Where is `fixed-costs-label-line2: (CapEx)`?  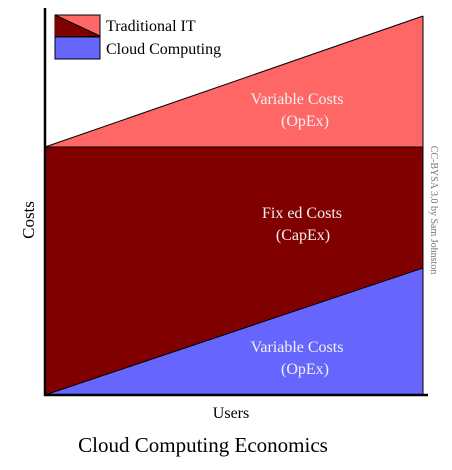
fixed-costs-label-line2: (CapEx) is located at coordinates (303, 235).